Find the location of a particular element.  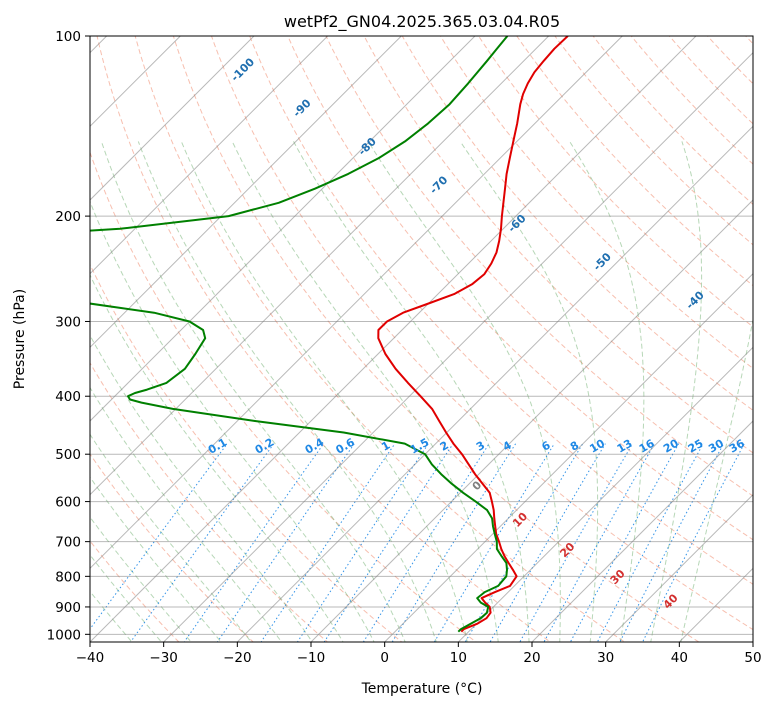

y-axis-label: Pressure (hPa) is located at coordinates (20, 339).